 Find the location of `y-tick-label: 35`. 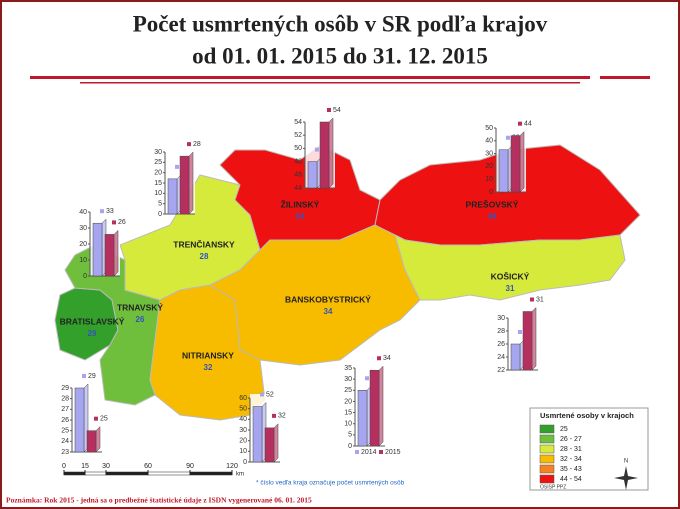

y-tick-label: 35 is located at coordinates (348, 368).